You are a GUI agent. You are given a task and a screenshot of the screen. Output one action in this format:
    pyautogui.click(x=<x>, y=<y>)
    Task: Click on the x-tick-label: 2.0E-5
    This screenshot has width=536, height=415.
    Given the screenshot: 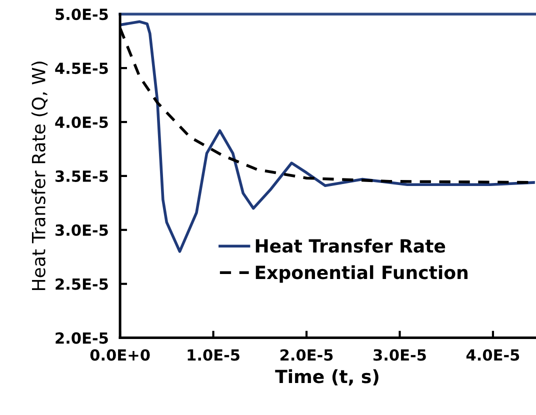 What is the action you would take?
    pyautogui.click(x=306, y=355)
    